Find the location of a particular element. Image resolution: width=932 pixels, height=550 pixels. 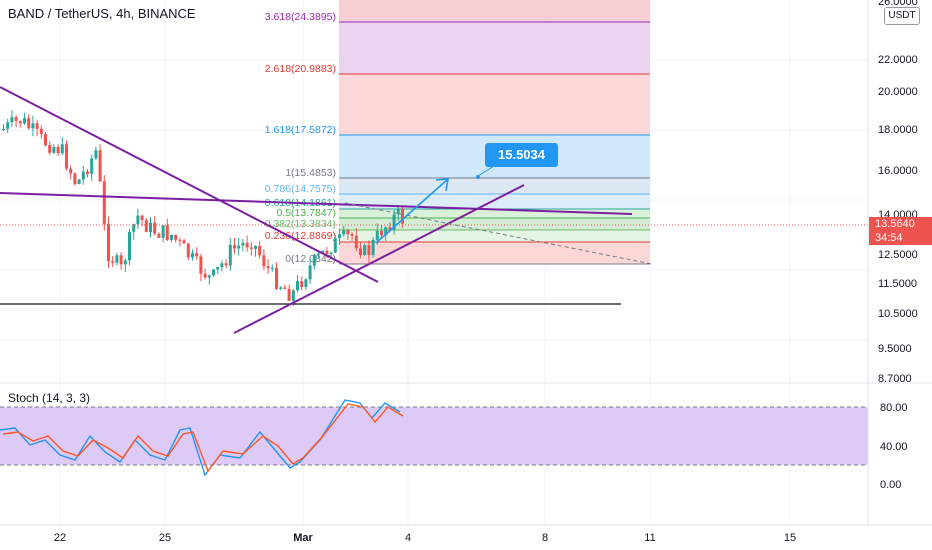

stoch-k-line is located at coordinates (200, 438).